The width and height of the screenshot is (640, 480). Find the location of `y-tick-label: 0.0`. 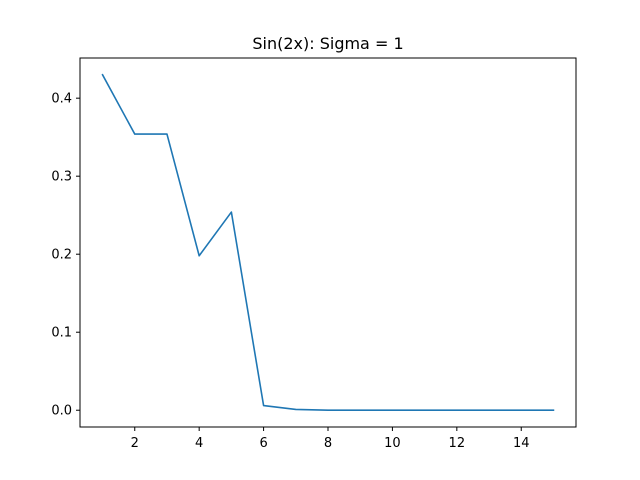

y-tick-label: 0.0 is located at coordinates (61, 411).